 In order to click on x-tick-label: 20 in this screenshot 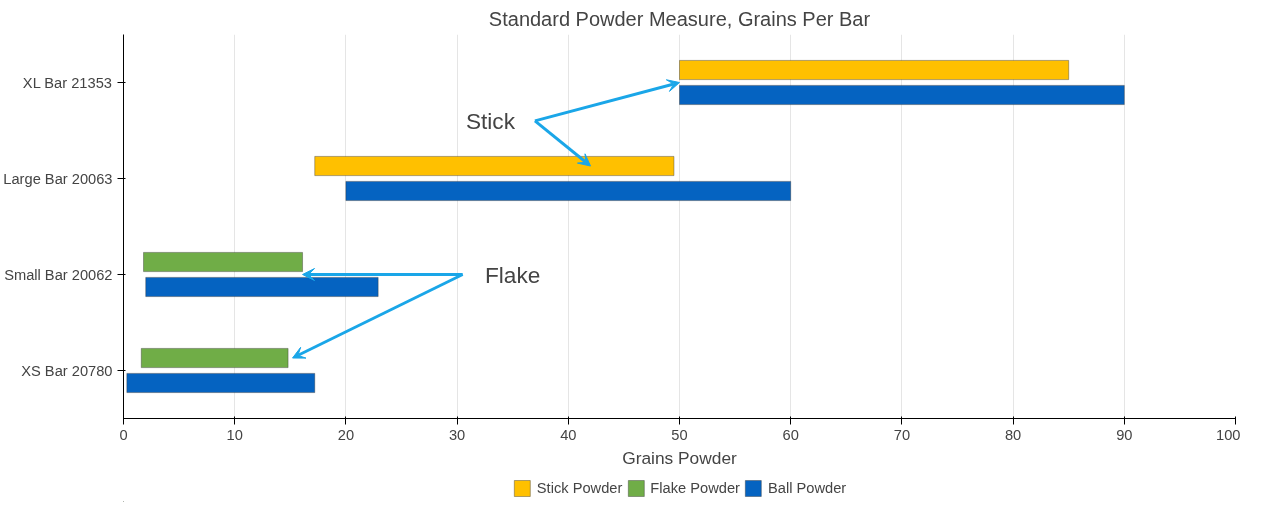, I will do `click(346, 434)`.